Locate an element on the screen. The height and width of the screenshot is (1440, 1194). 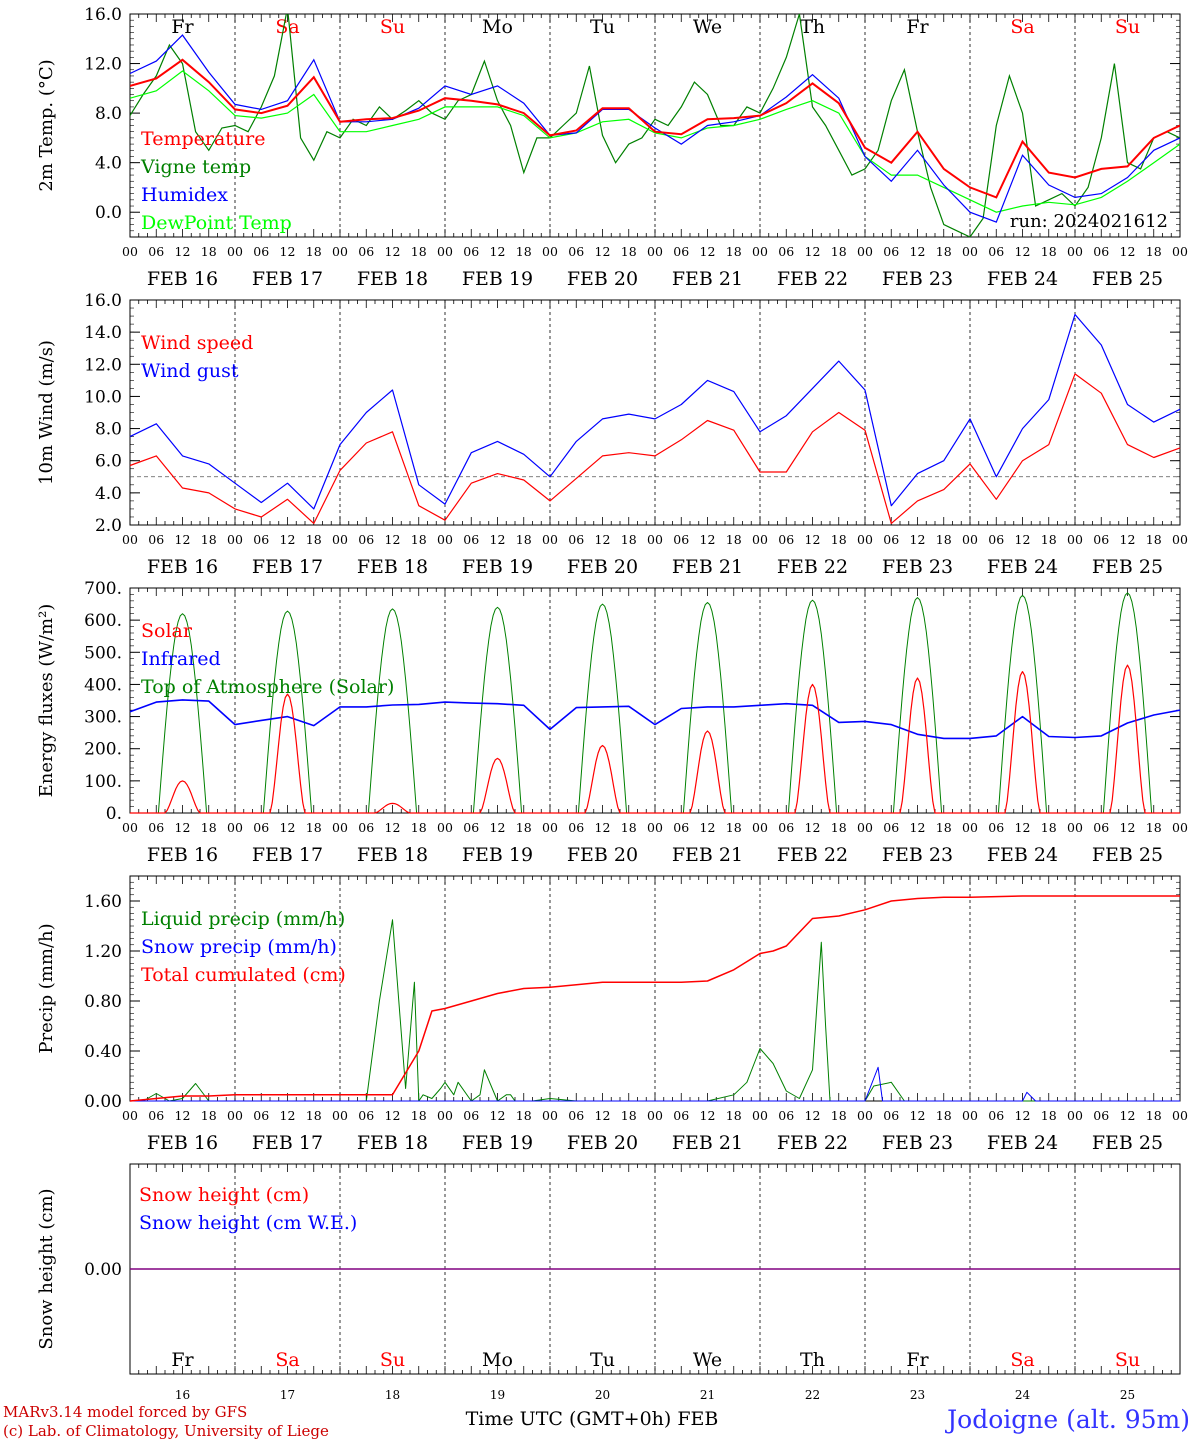
weekday-label: Mo is located at coordinates (497, 27).